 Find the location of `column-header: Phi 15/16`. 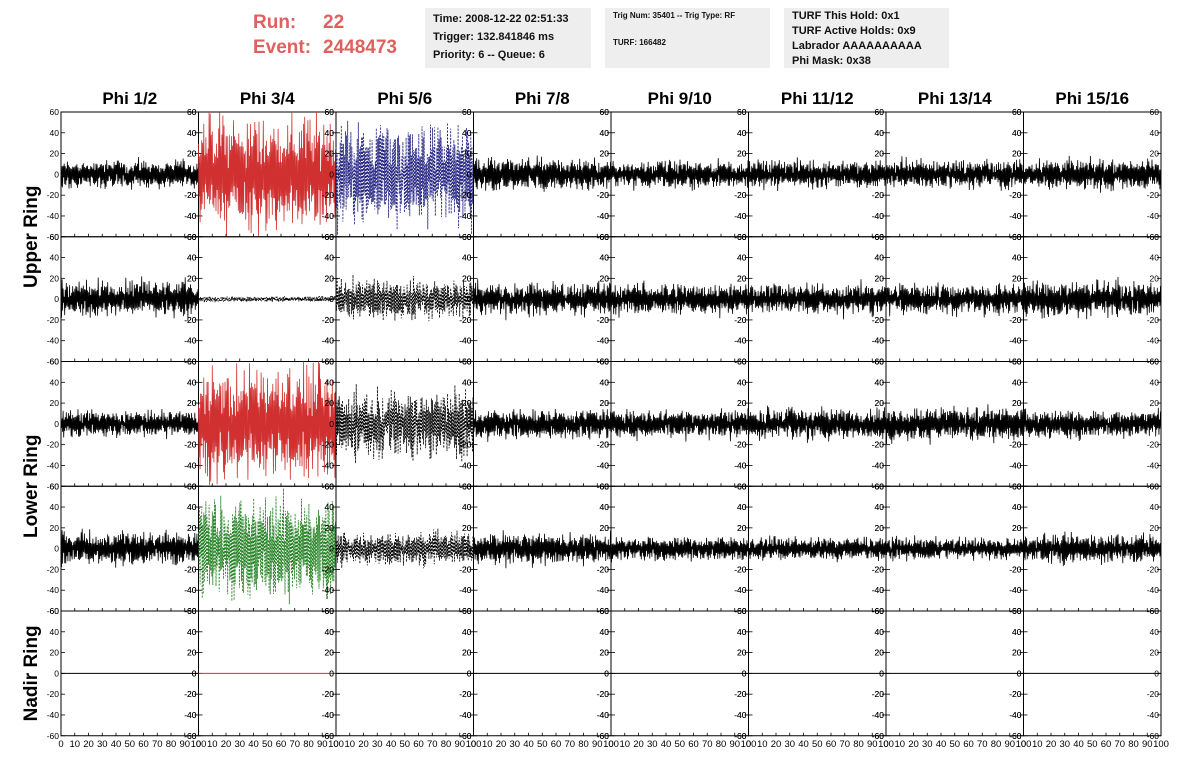

column-header: Phi 15/16 is located at coordinates (1092, 98).